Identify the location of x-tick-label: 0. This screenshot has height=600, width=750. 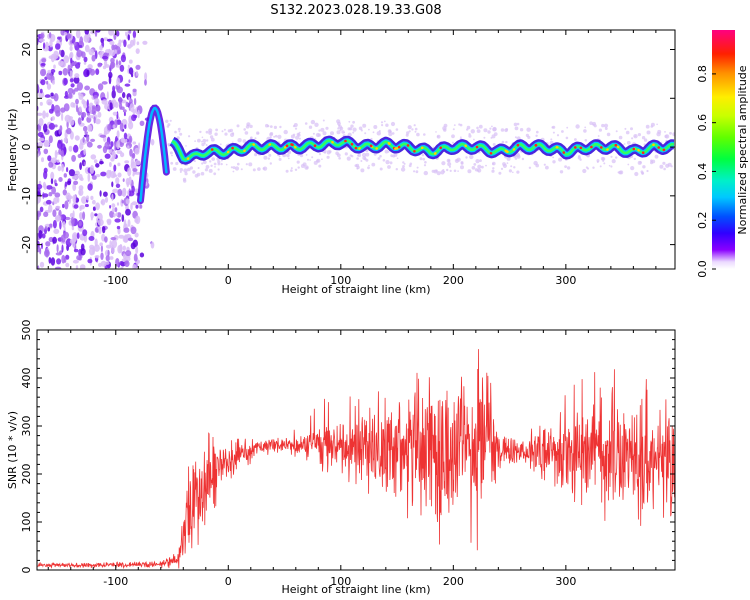
(228, 280).